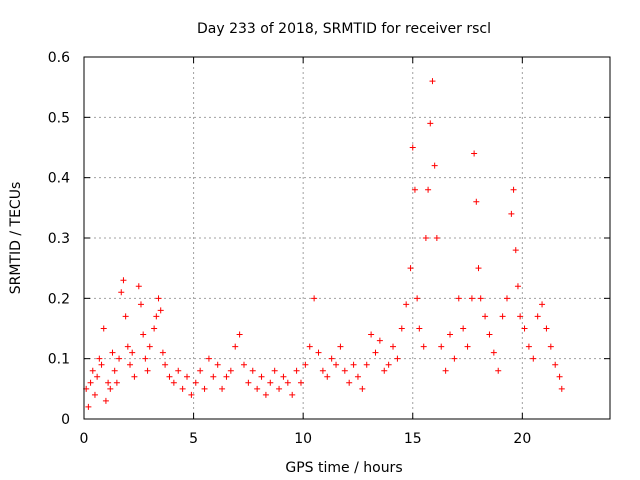 This screenshot has height=480, width=640. What do you see at coordinates (16, 238) in the screenshot?
I see `y-axis-label: SRMTID / TECUs` at bounding box center [16, 238].